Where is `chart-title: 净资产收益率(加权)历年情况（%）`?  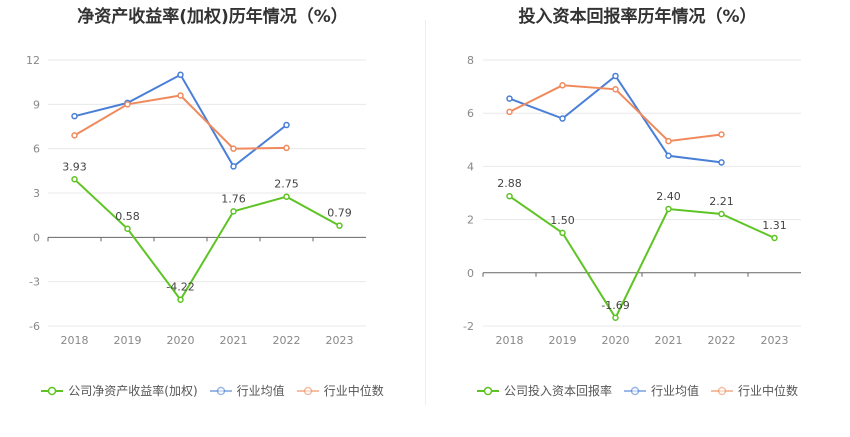 chart-title: 净资产收益率(加权)历年情况（%） is located at coordinates (212, 17).